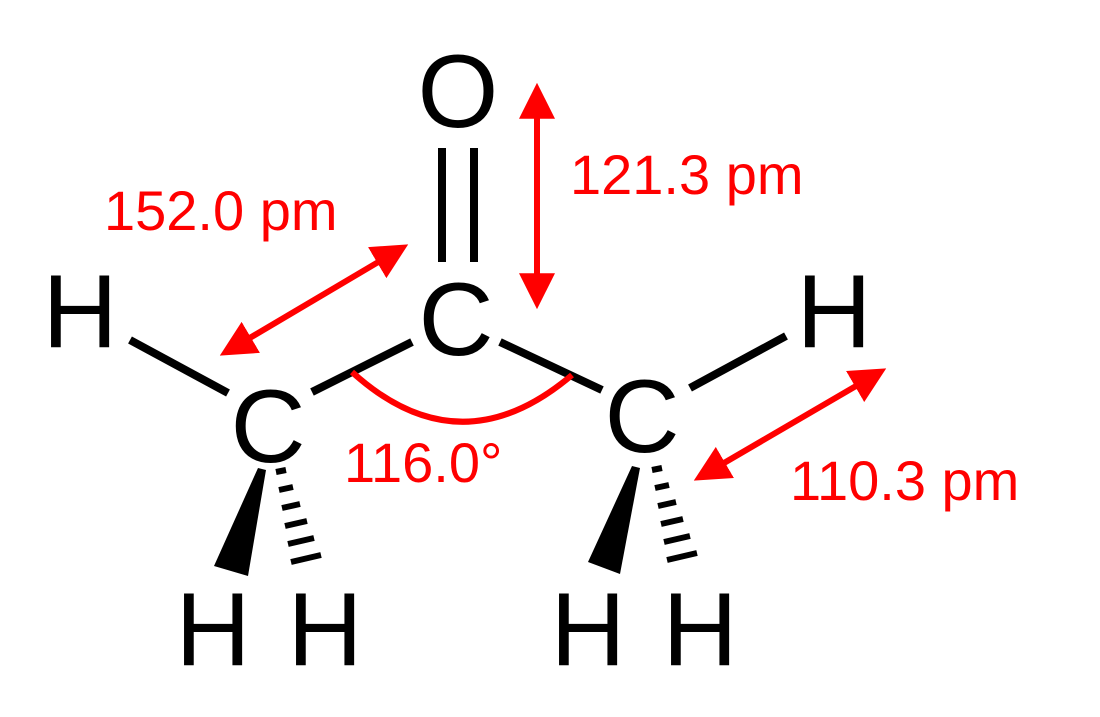 Image resolution: width=1100 pixels, height=717 pixels. I want to click on wedge-bond-right, so click(614, 520).